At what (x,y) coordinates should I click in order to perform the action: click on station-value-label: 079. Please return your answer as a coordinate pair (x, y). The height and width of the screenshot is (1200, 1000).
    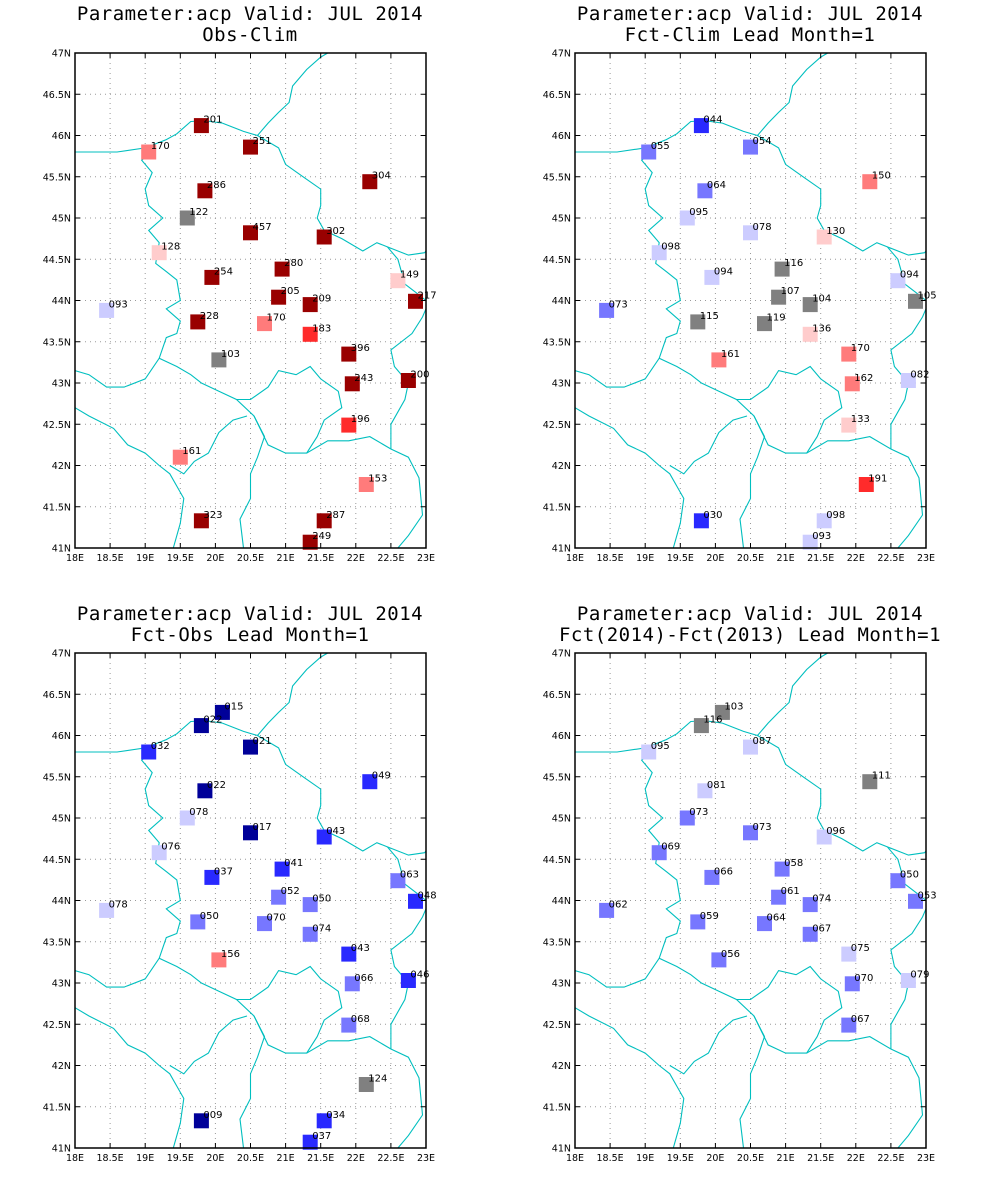
    Looking at the image, I should click on (919, 975).